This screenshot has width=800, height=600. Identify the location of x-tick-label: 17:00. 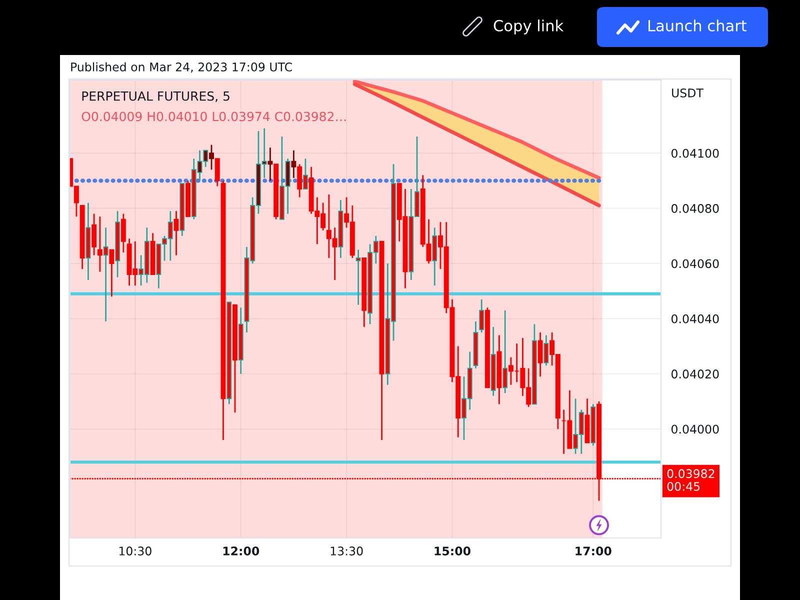
(594, 551).